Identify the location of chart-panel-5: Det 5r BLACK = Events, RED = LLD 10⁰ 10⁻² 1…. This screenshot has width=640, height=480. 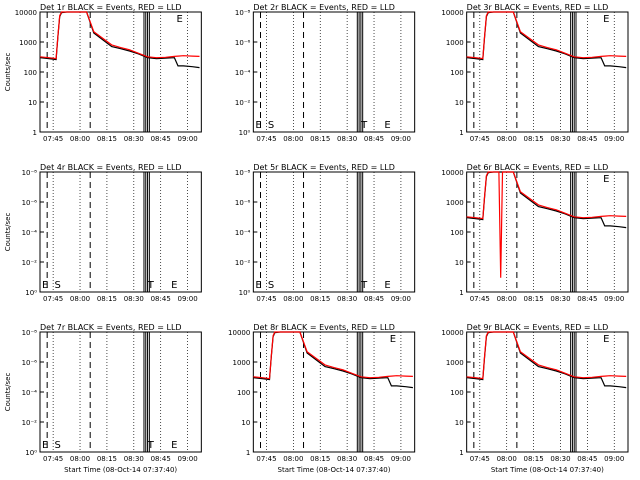
(325, 233).